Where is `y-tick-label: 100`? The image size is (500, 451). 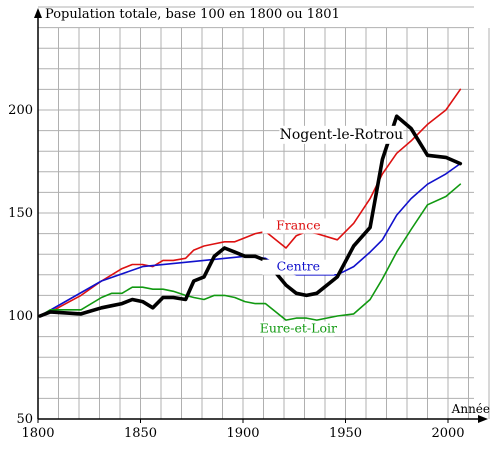
y-tick-label: 100 is located at coordinates (20, 316).